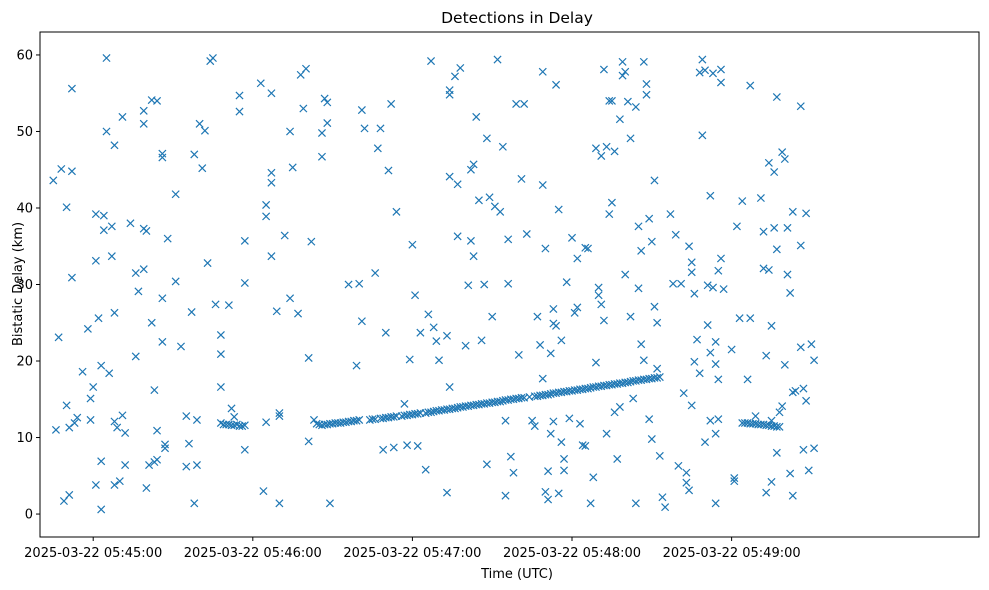 This screenshot has height=590, width=989. What do you see at coordinates (29, 515) in the screenshot?
I see `y-tick-label: 0` at bounding box center [29, 515].